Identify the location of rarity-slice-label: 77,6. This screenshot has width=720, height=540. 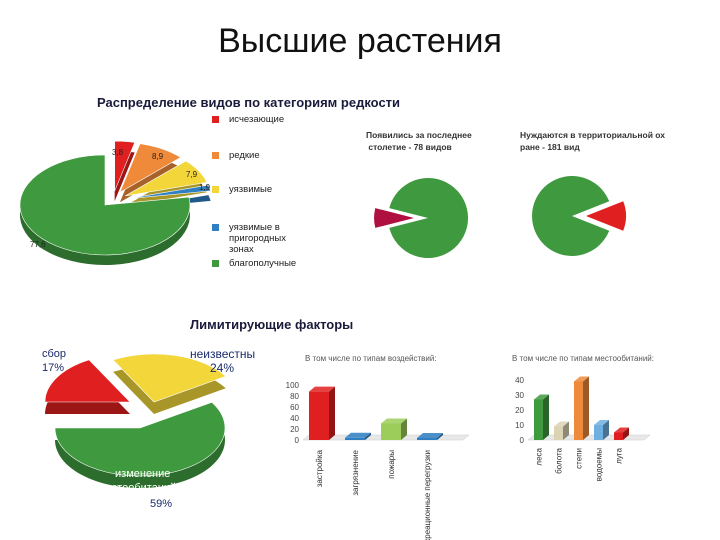
(38, 244).